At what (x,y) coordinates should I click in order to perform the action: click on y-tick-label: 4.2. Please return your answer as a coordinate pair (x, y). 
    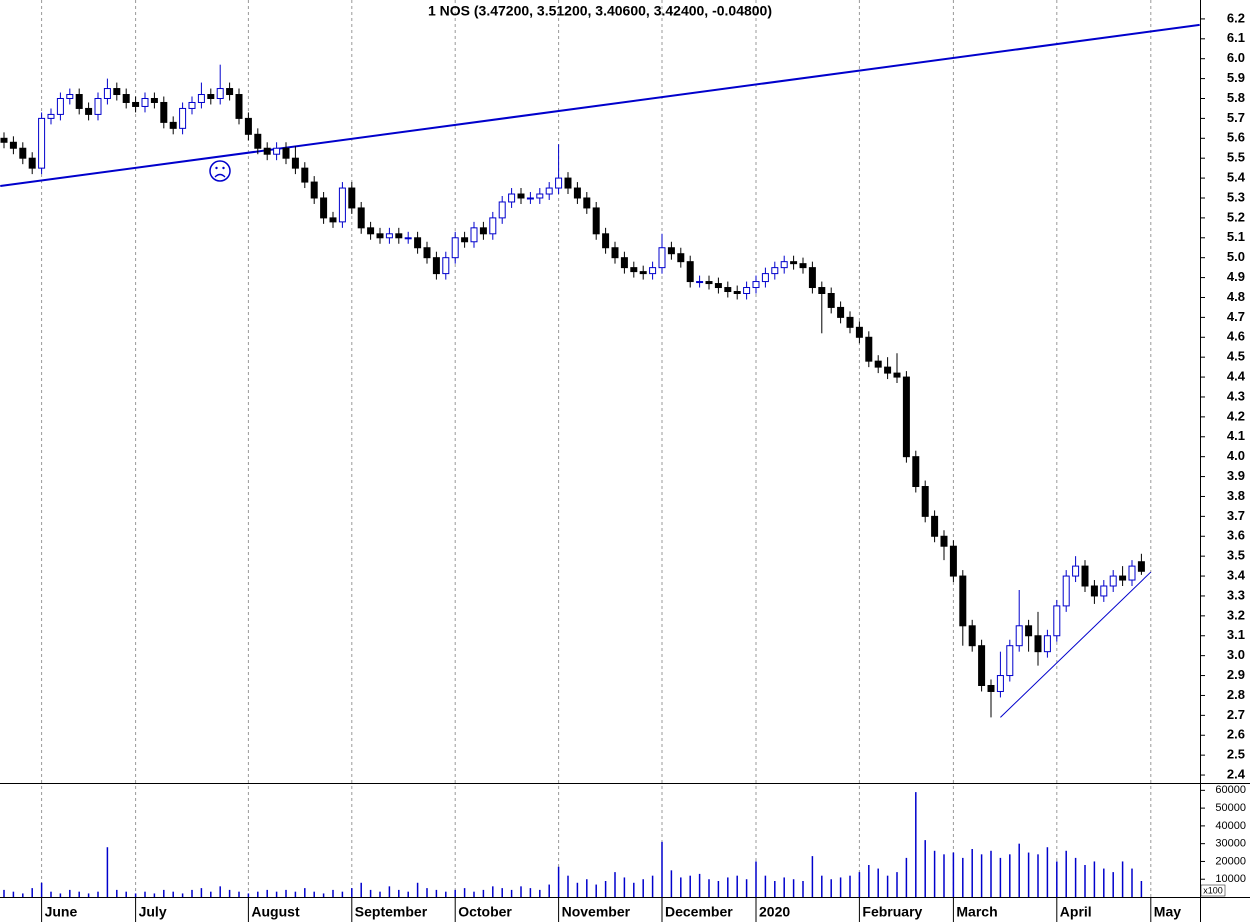
    Looking at the image, I should click on (1236, 415).